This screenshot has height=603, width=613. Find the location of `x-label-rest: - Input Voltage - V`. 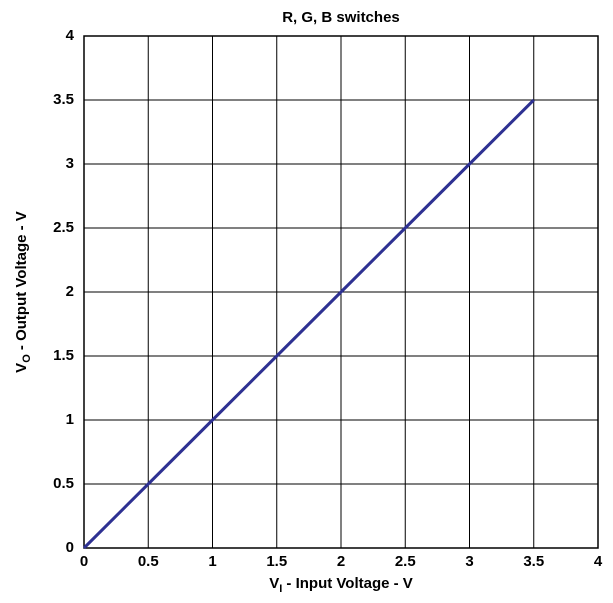

x-label-rest: - Input Voltage - V is located at coordinates (347, 583).